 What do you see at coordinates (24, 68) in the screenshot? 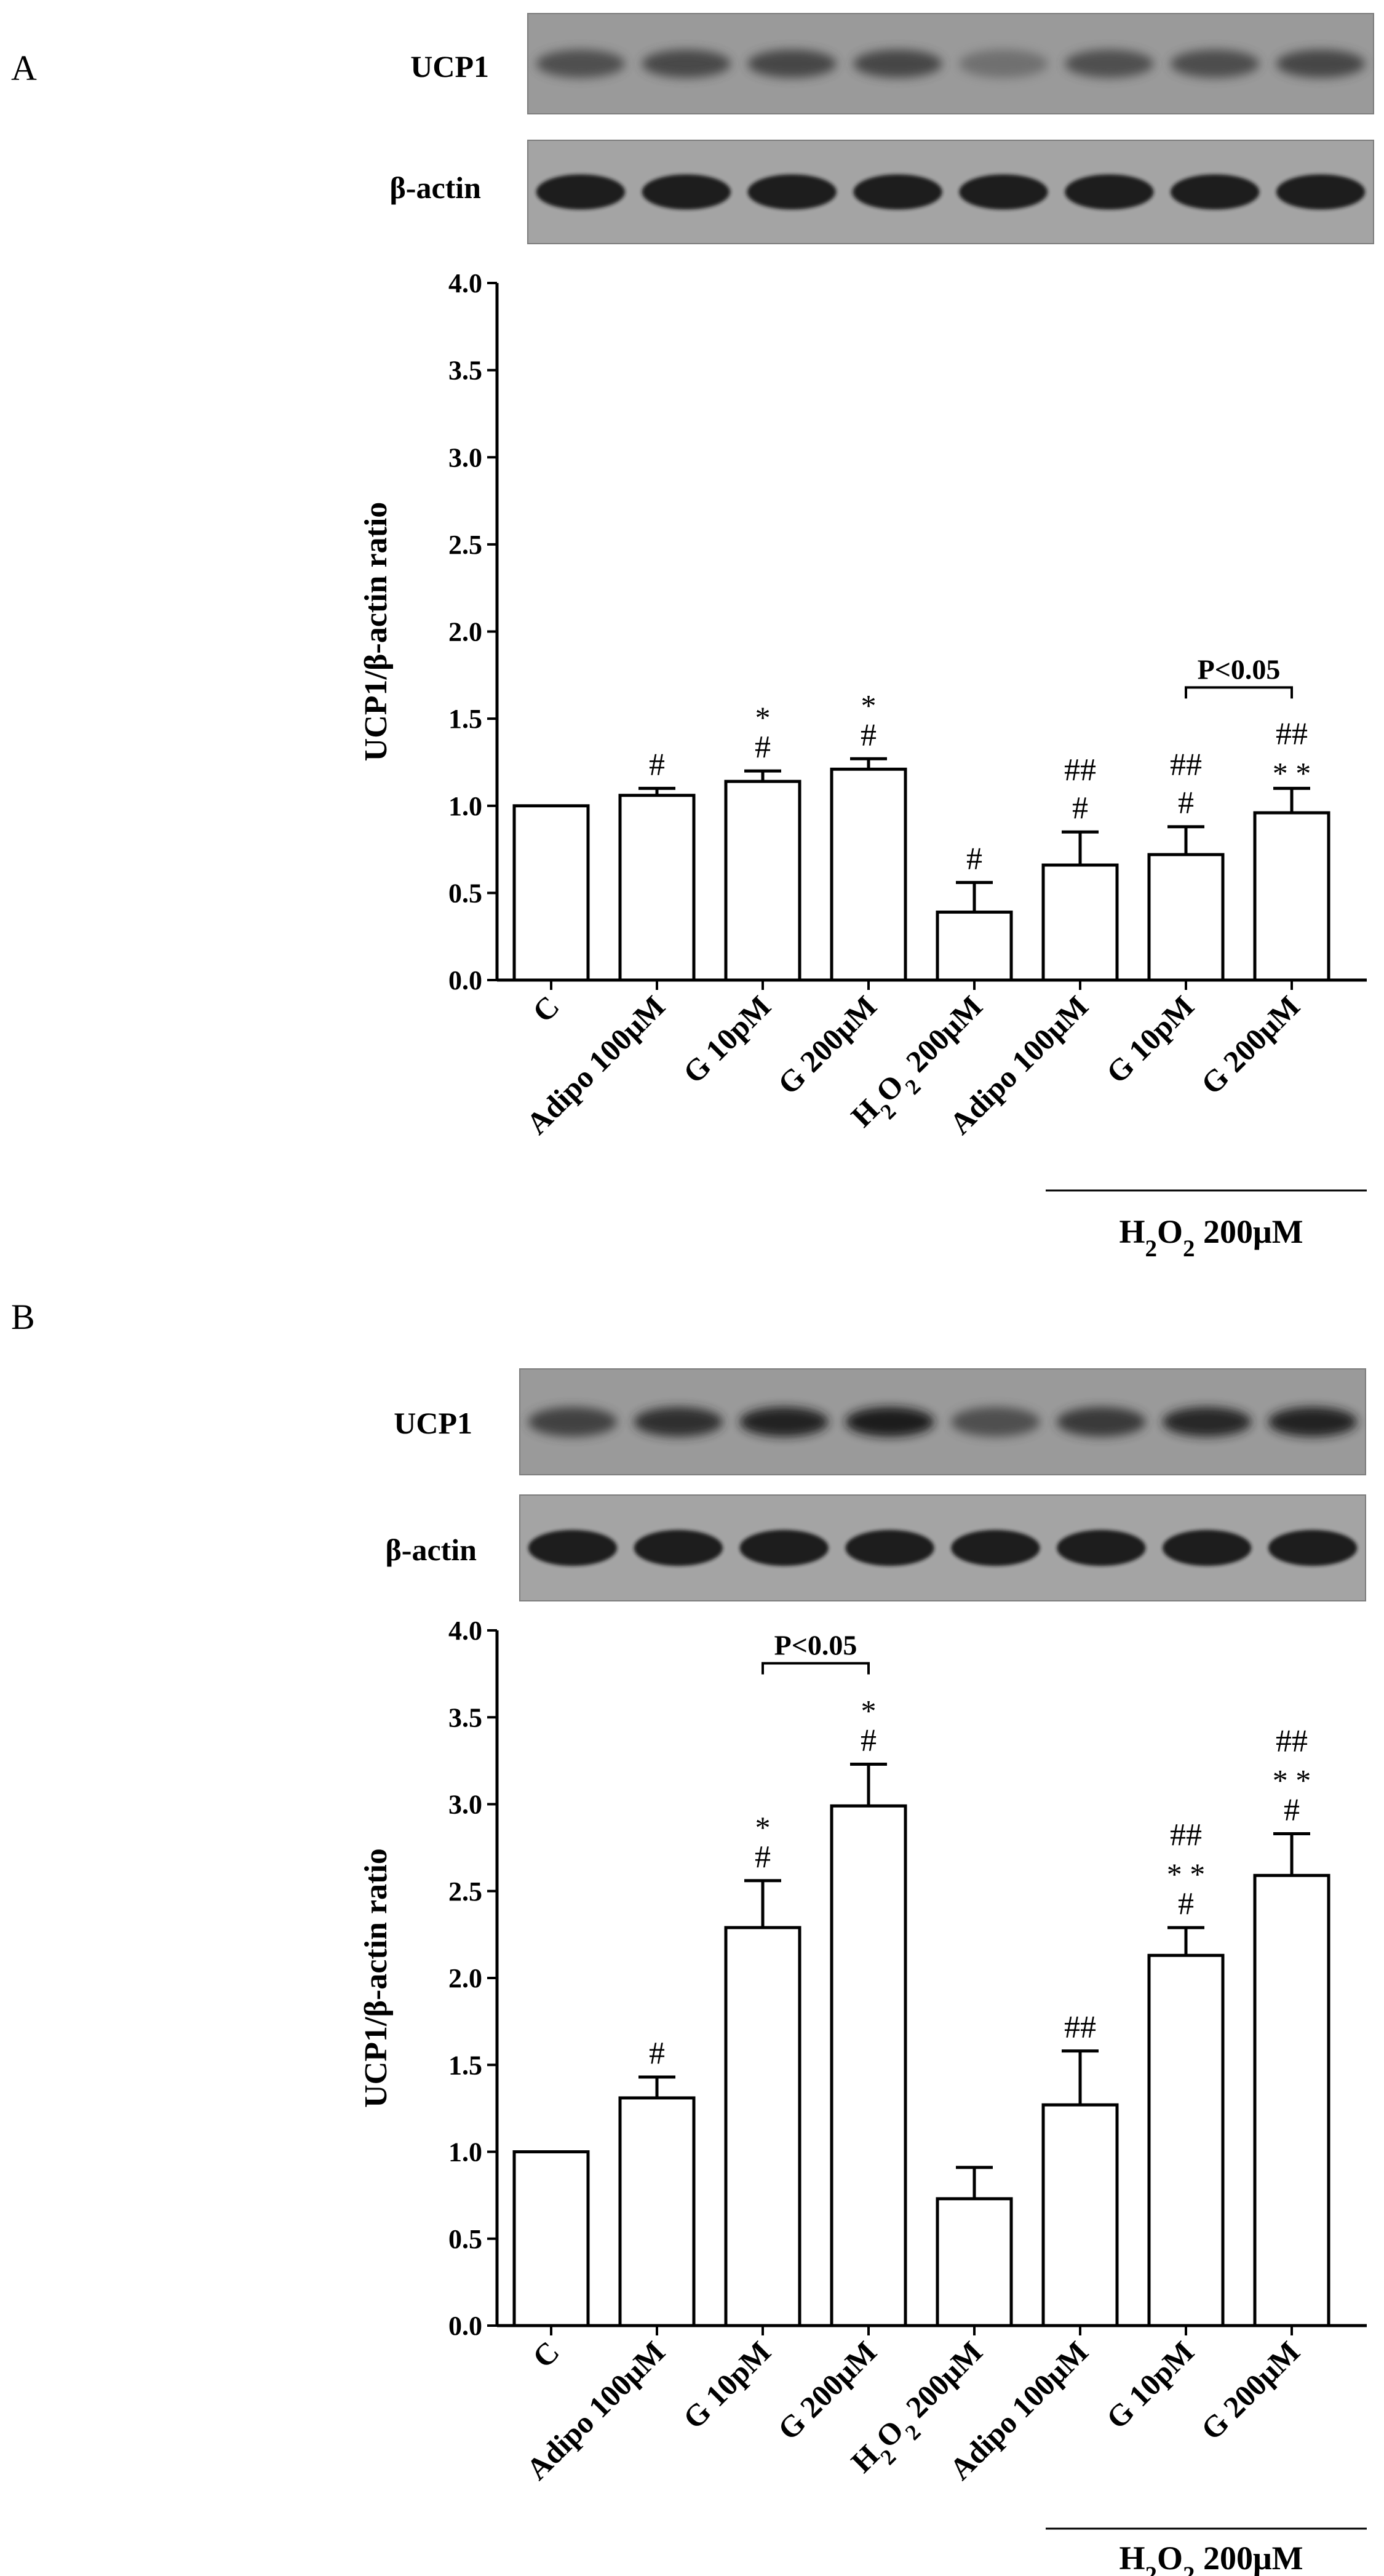
I see `panel-letter: A` at bounding box center [24, 68].